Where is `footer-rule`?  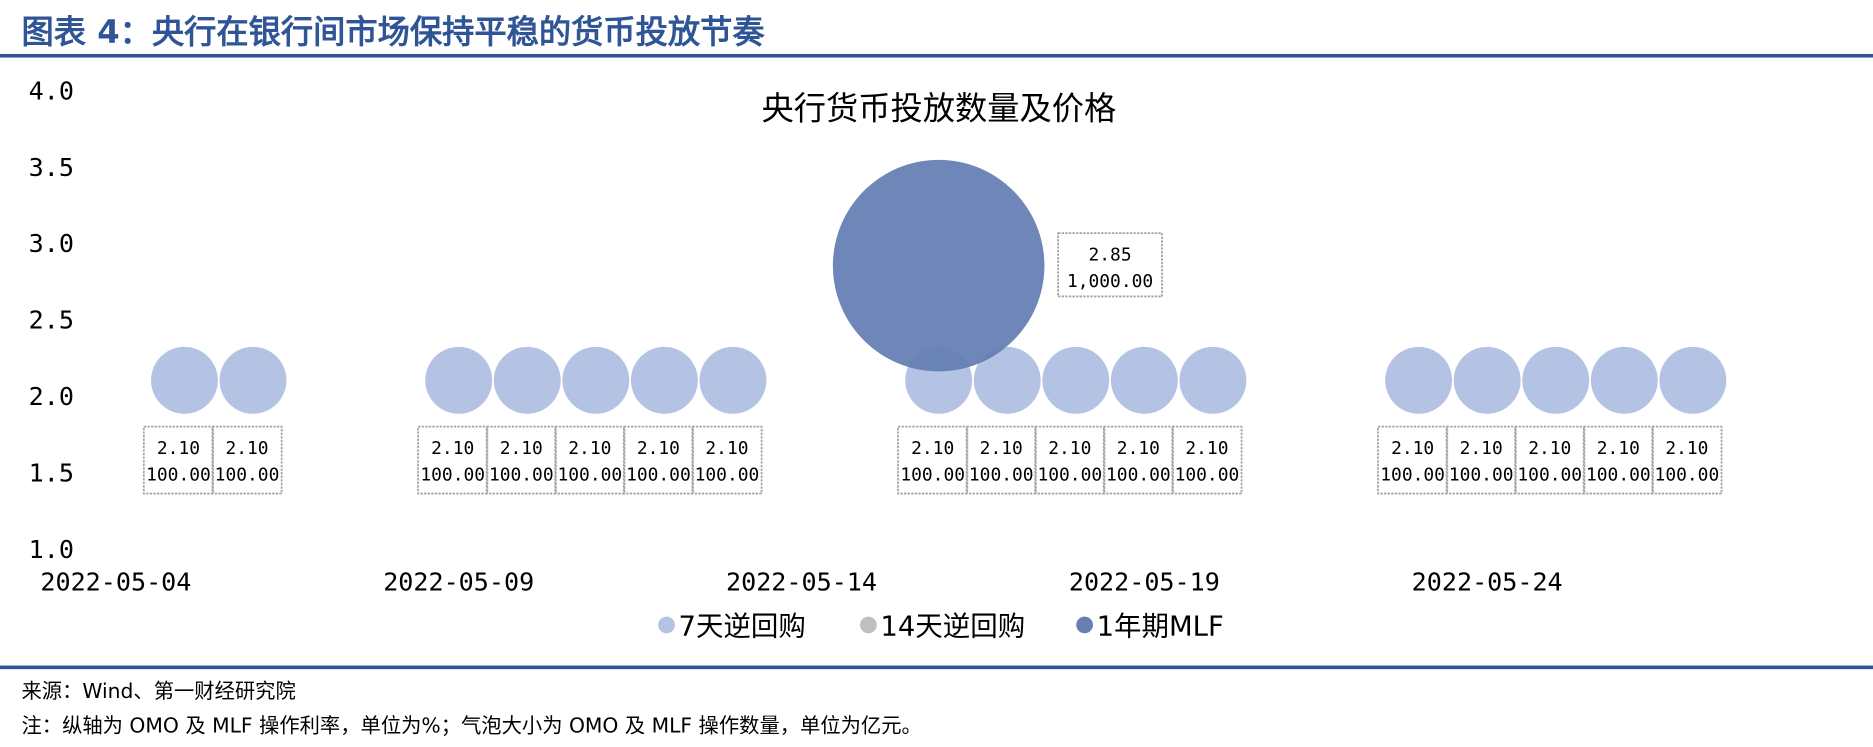 footer-rule is located at coordinates (936, 667).